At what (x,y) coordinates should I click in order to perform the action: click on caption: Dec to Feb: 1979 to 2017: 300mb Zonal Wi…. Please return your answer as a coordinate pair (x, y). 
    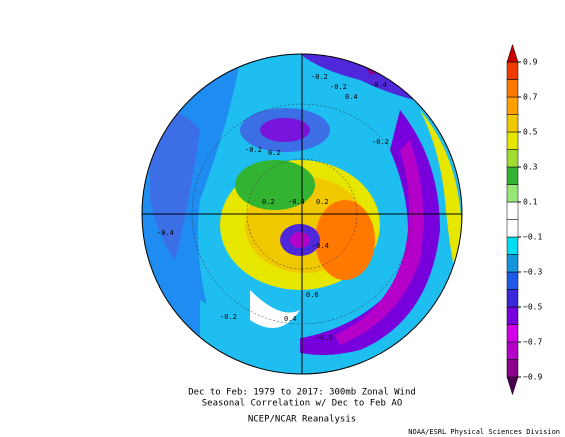
    Looking at the image, I should click on (302, 393).